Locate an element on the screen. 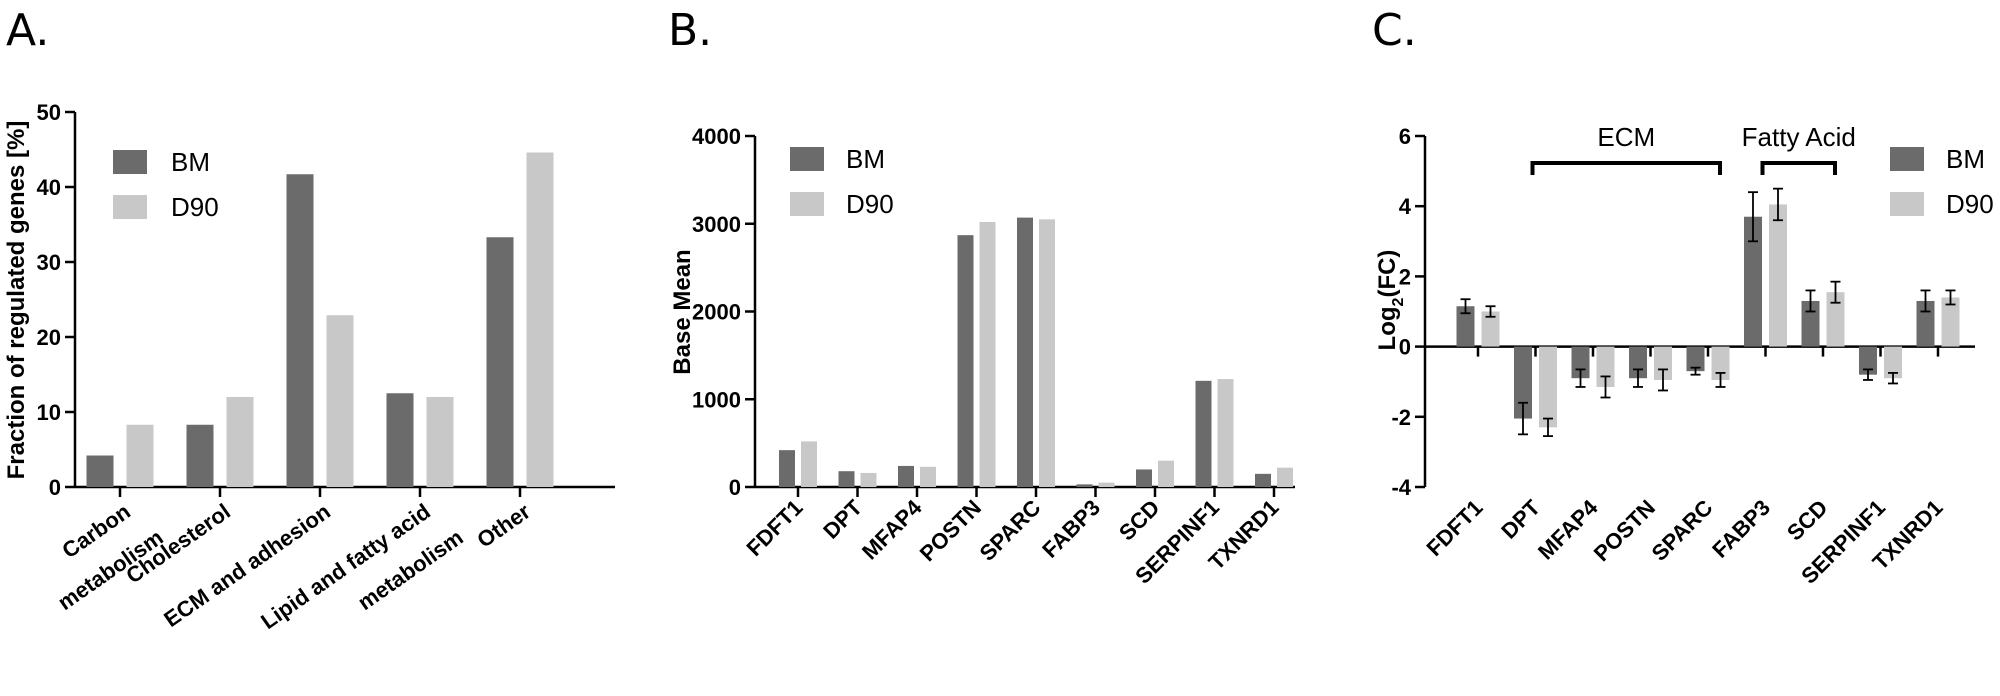 The image size is (2000, 696). y-tick-label: 3000 is located at coordinates (716, 224).